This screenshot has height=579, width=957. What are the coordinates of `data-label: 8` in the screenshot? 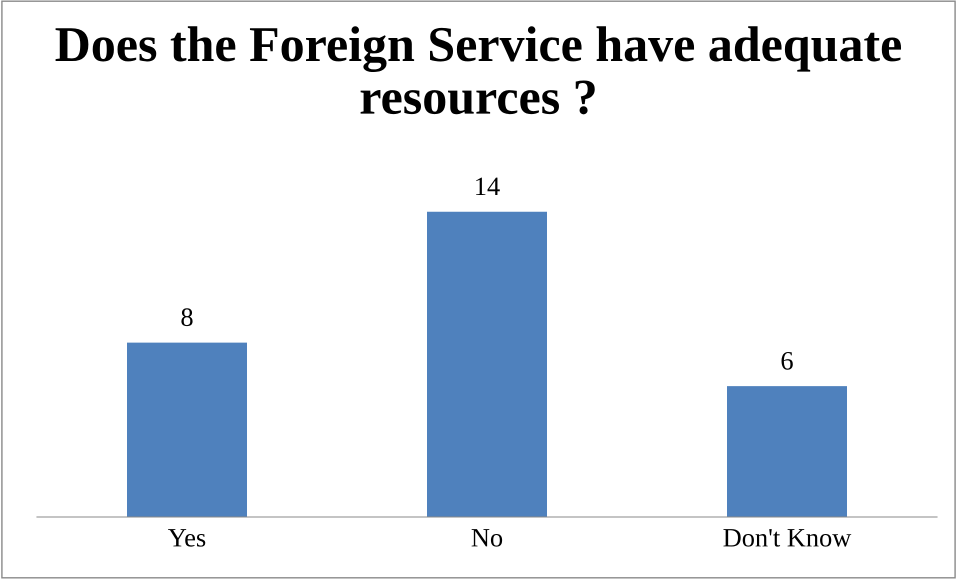 It's located at (187, 317).